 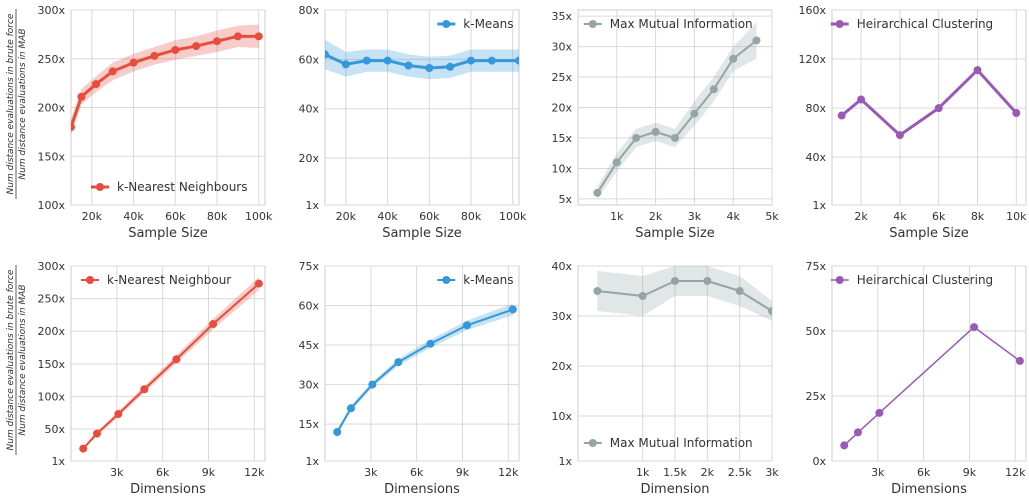 What do you see at coordinates (312, 461) in the screenshot?
I see `y-tick-label: 1x` at bounding box center [312, 461].